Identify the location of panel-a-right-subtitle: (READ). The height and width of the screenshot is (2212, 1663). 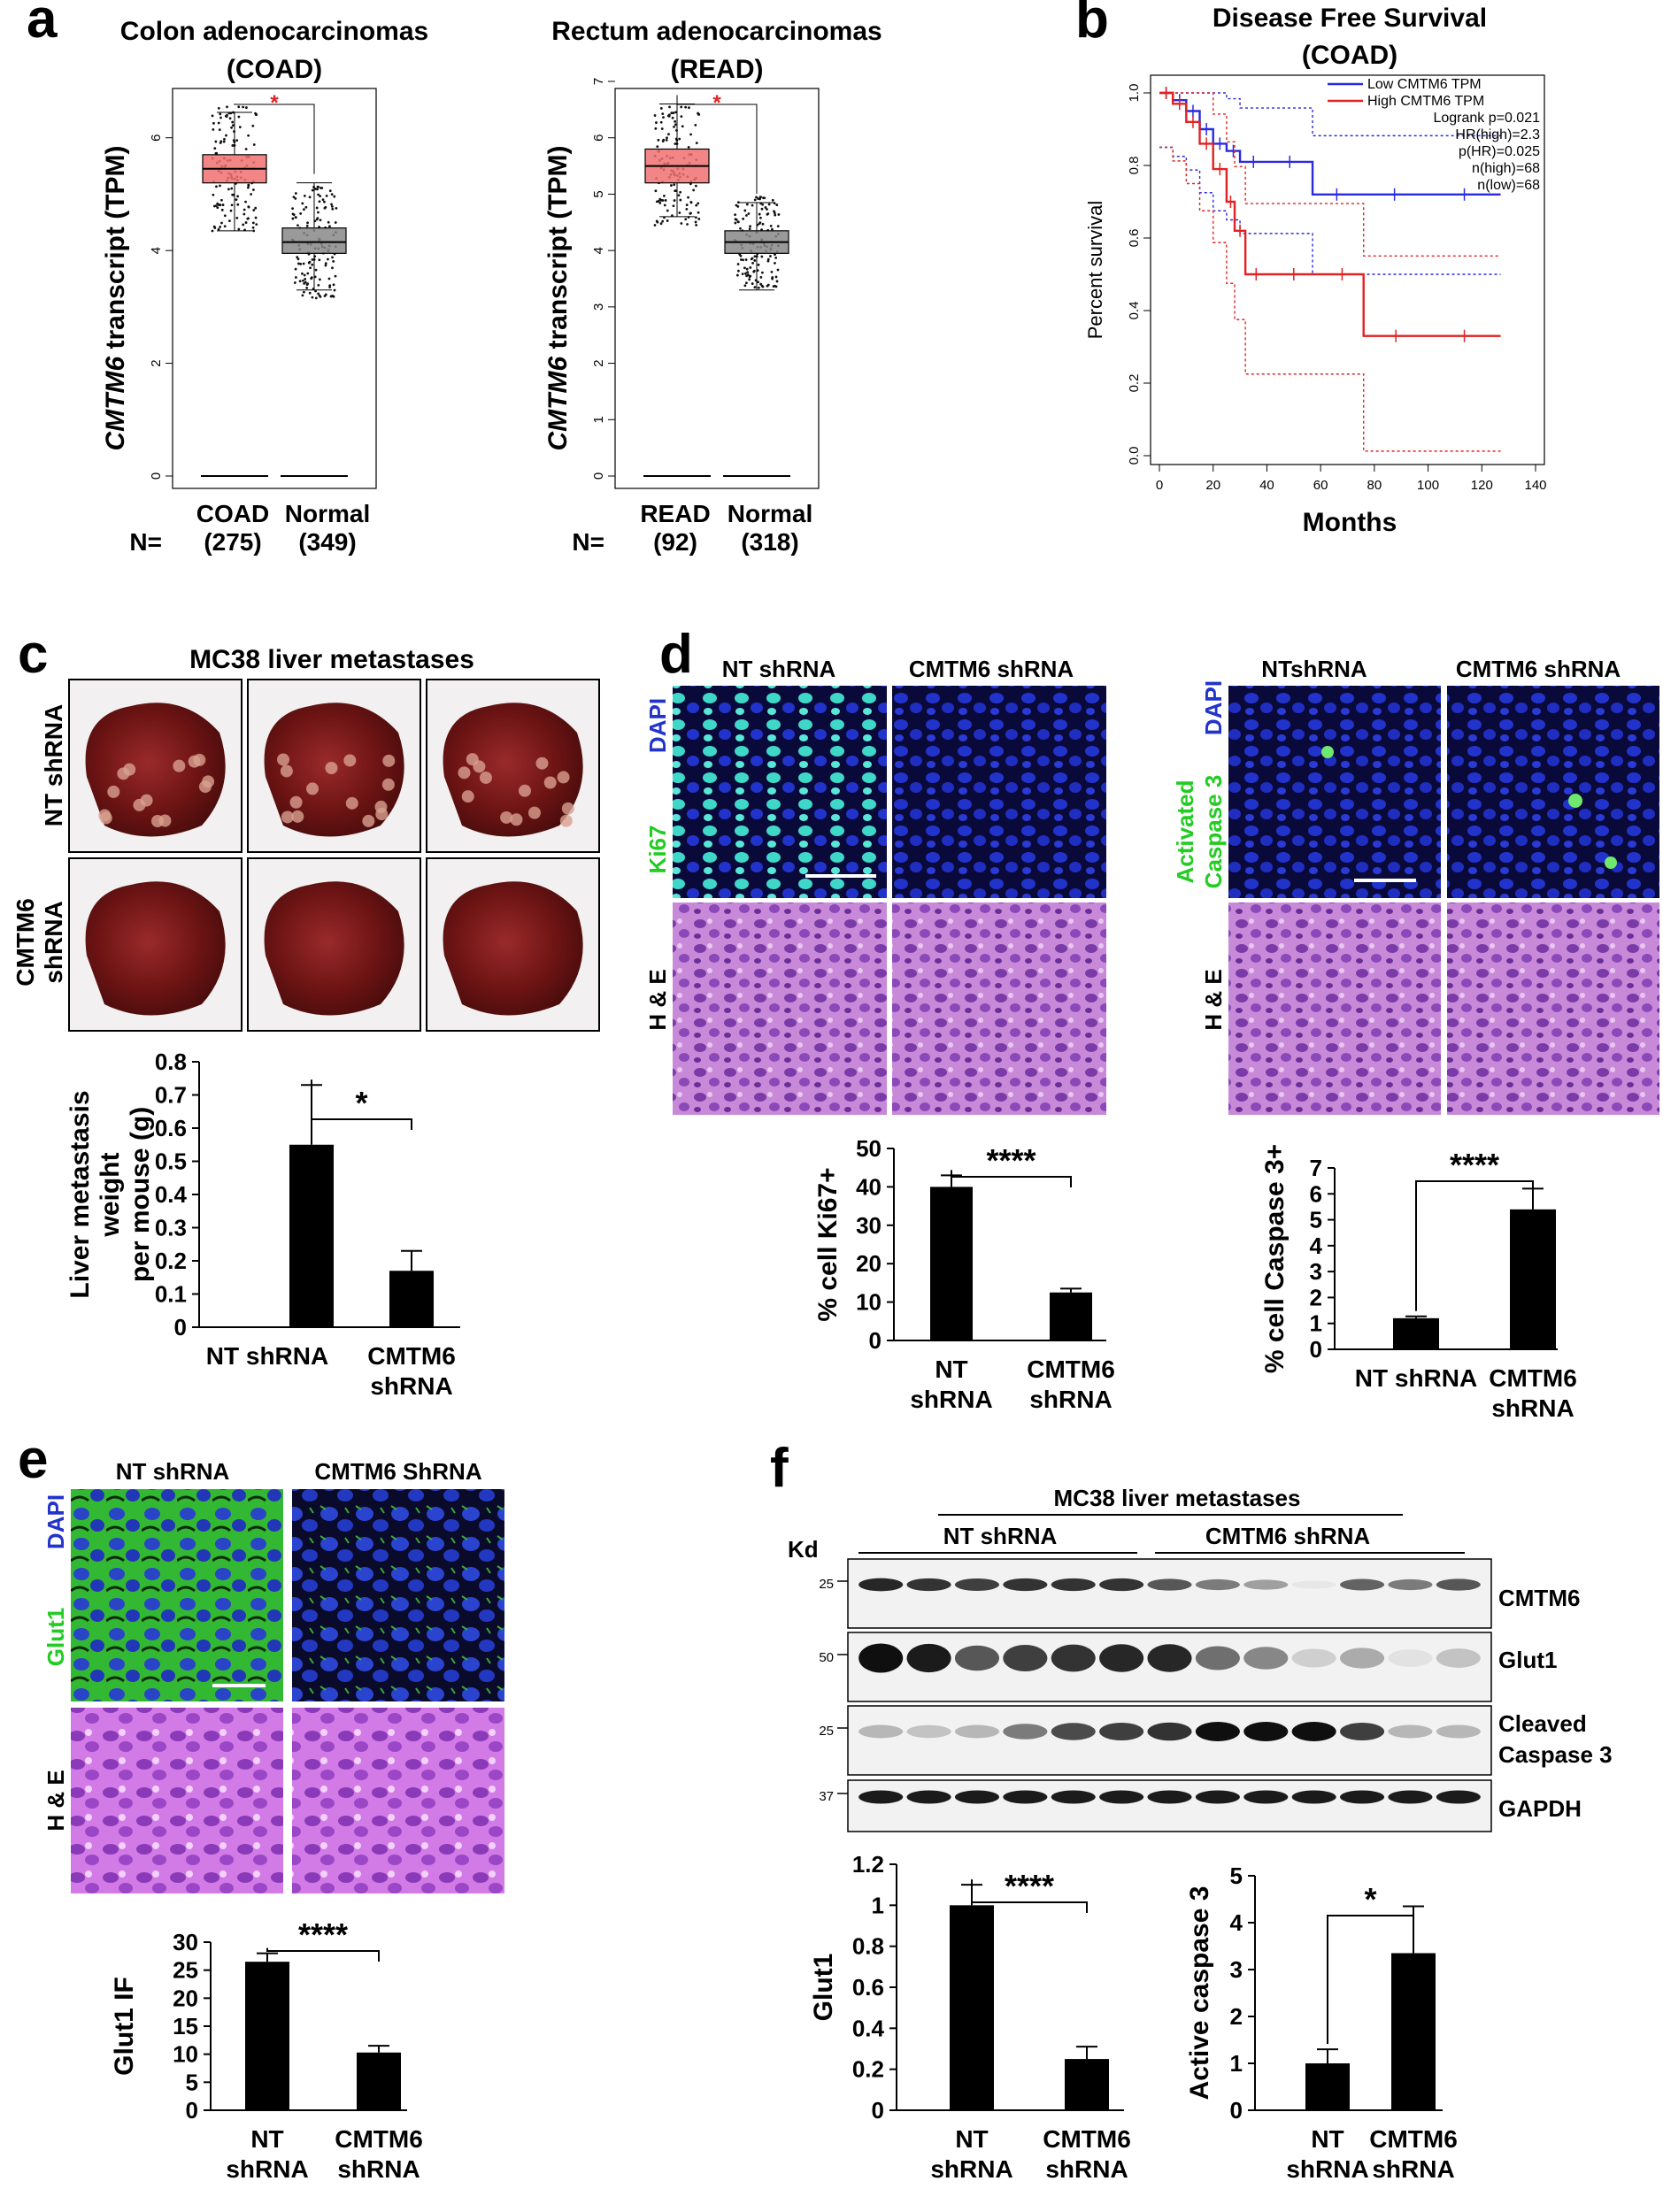
(718, 70).